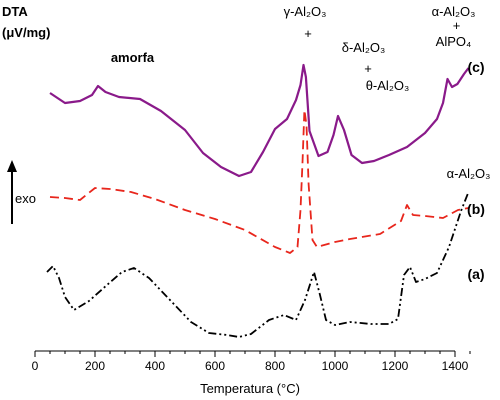  What do you see at coordinates (454, 41) in the screenshot?
I see `annotation-8: AlPO₄` at bounding box center [454, 41].